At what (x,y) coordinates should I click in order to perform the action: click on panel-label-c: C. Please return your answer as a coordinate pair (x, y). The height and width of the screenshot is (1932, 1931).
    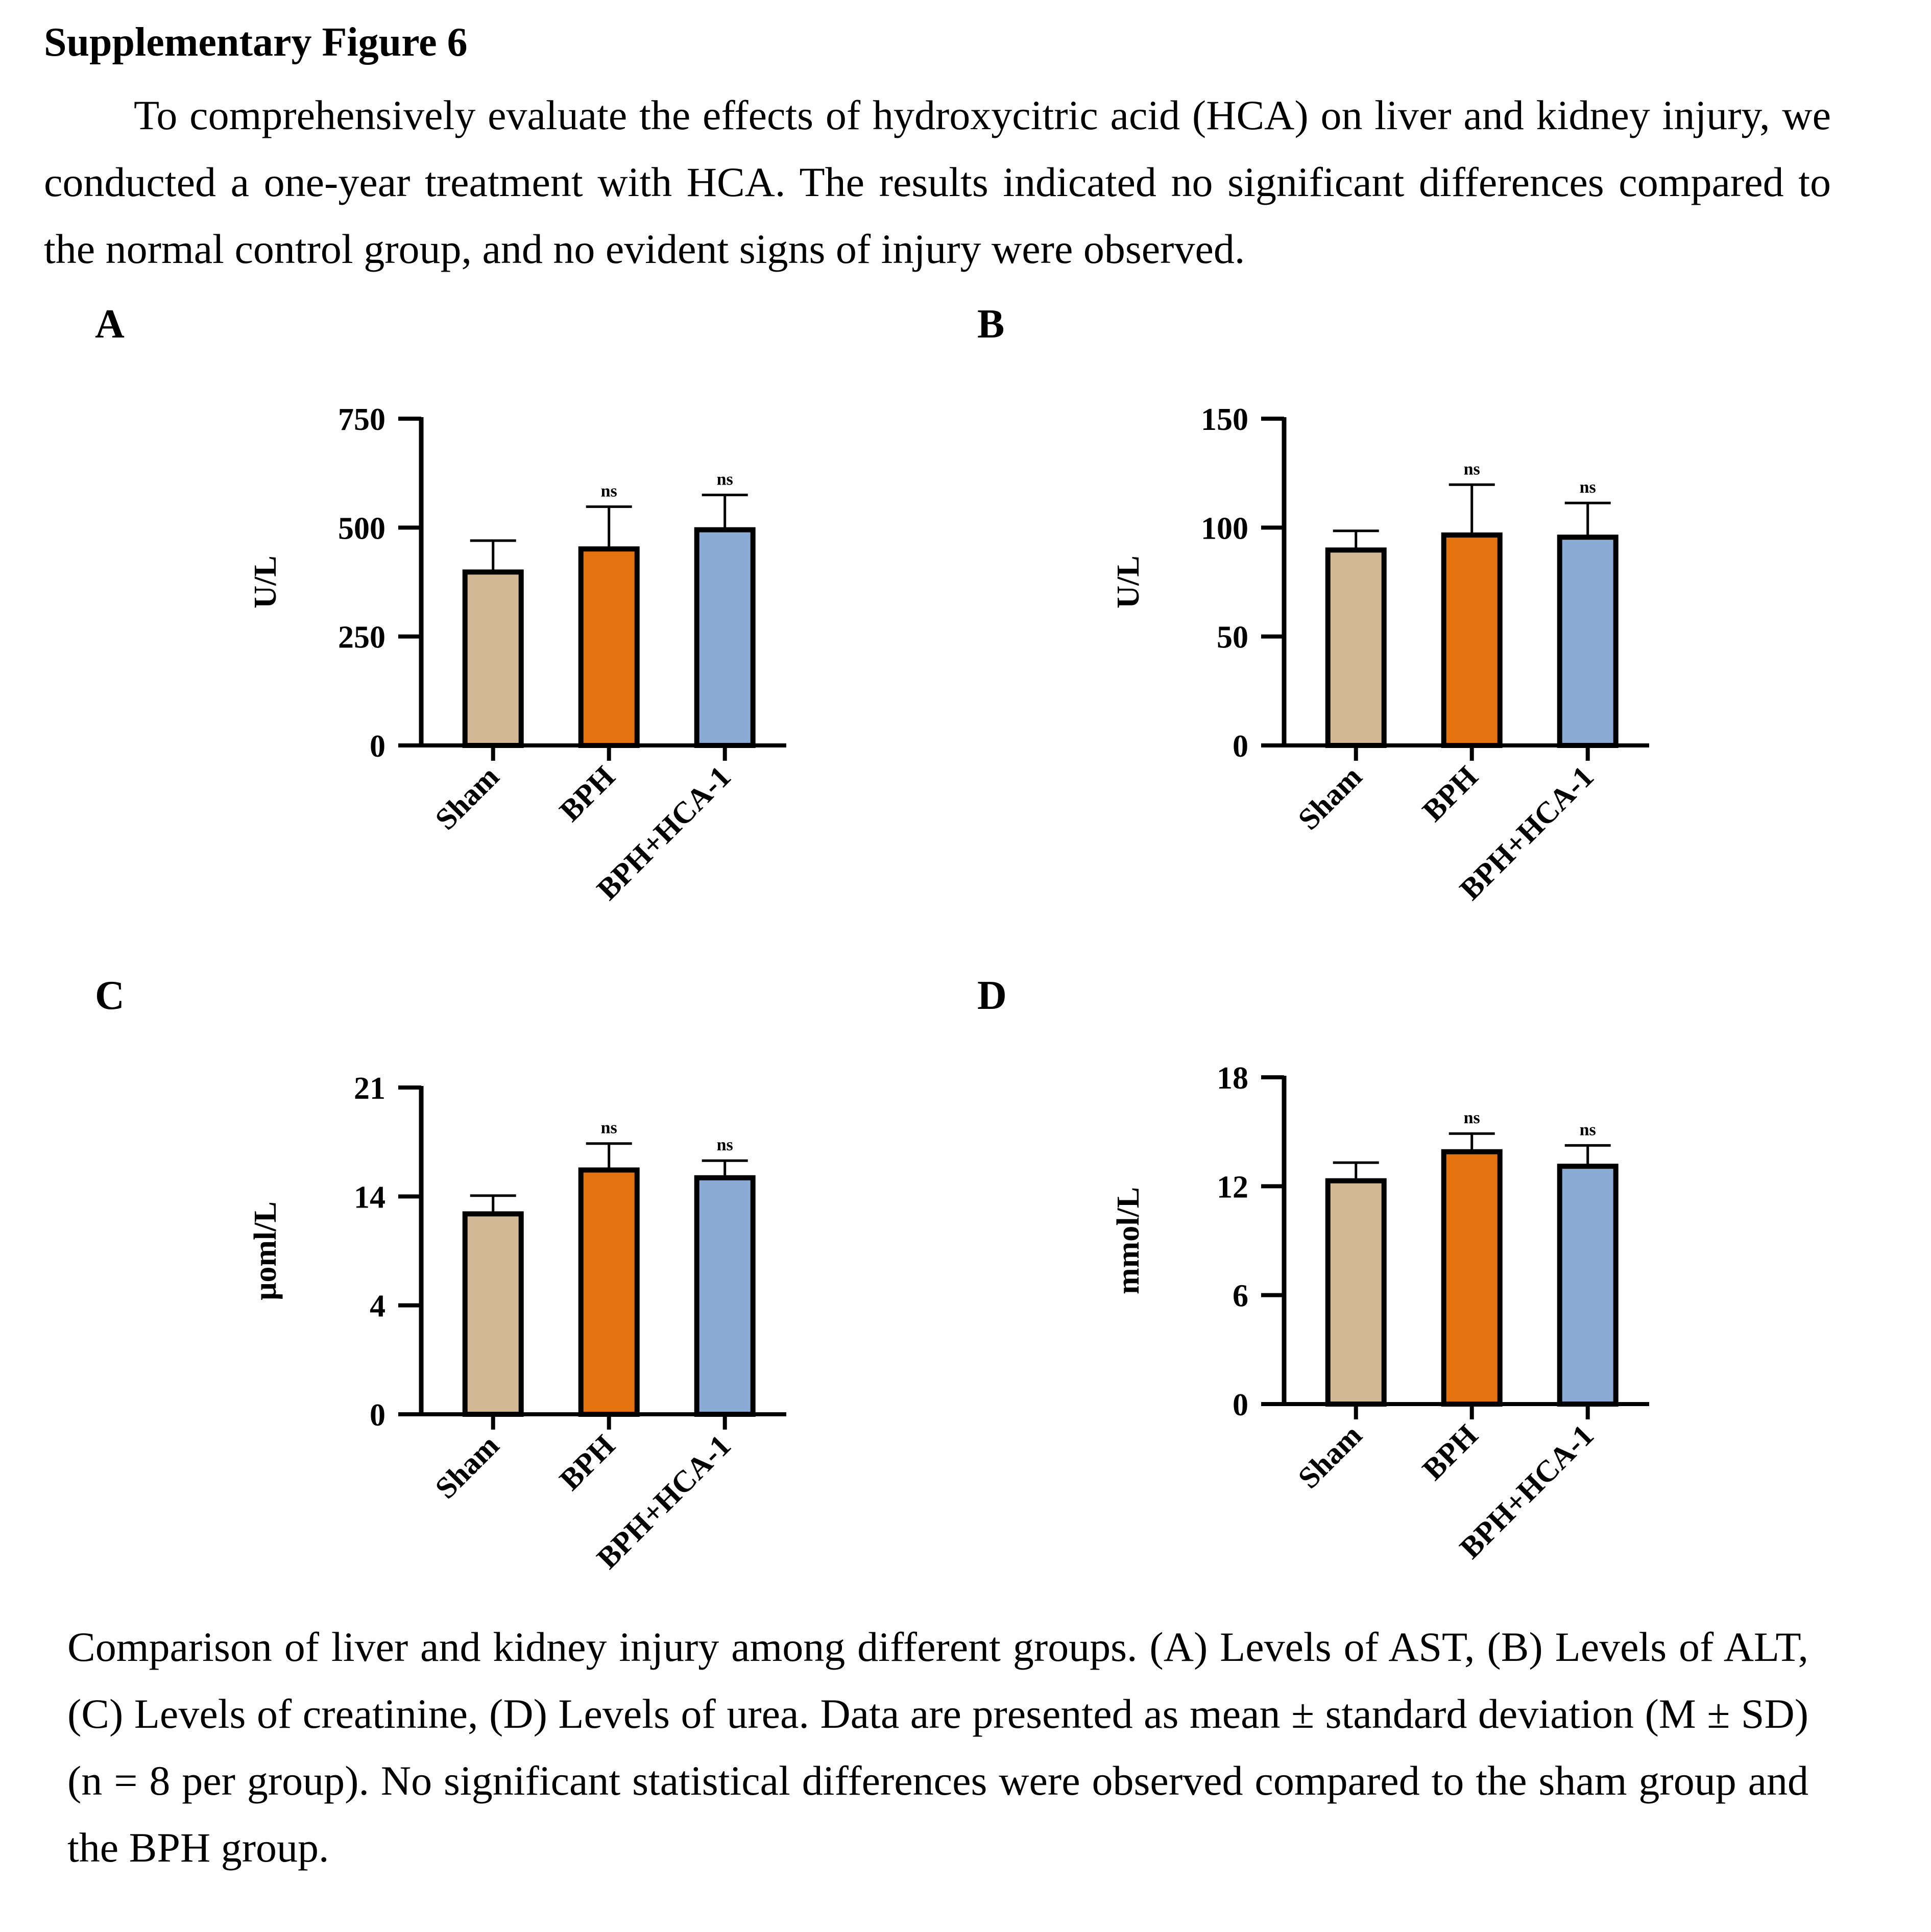
    Looking at the image, I should click on (110, 995).